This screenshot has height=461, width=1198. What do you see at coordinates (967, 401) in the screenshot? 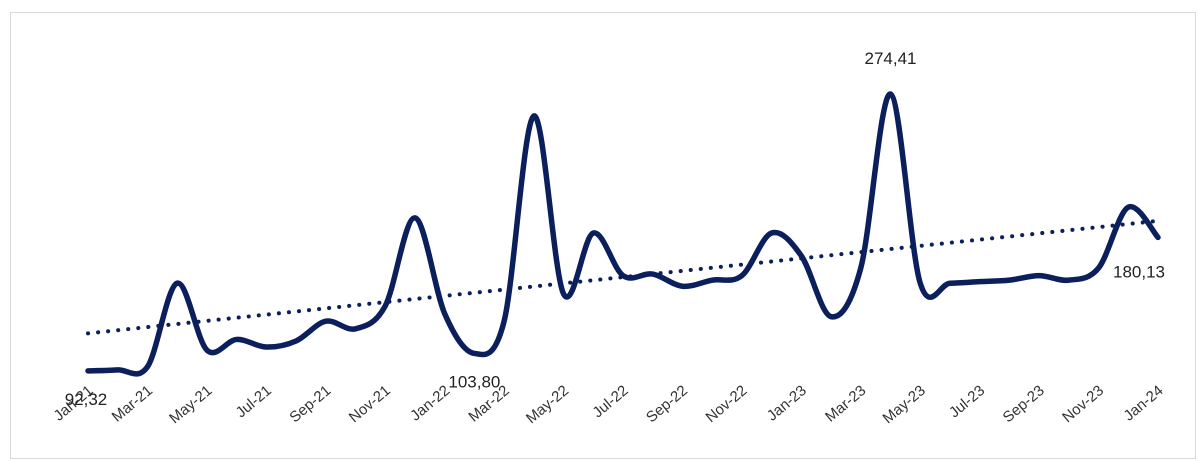
I see `x-tick-label: Jul-23` at bounding box center [967, 401].